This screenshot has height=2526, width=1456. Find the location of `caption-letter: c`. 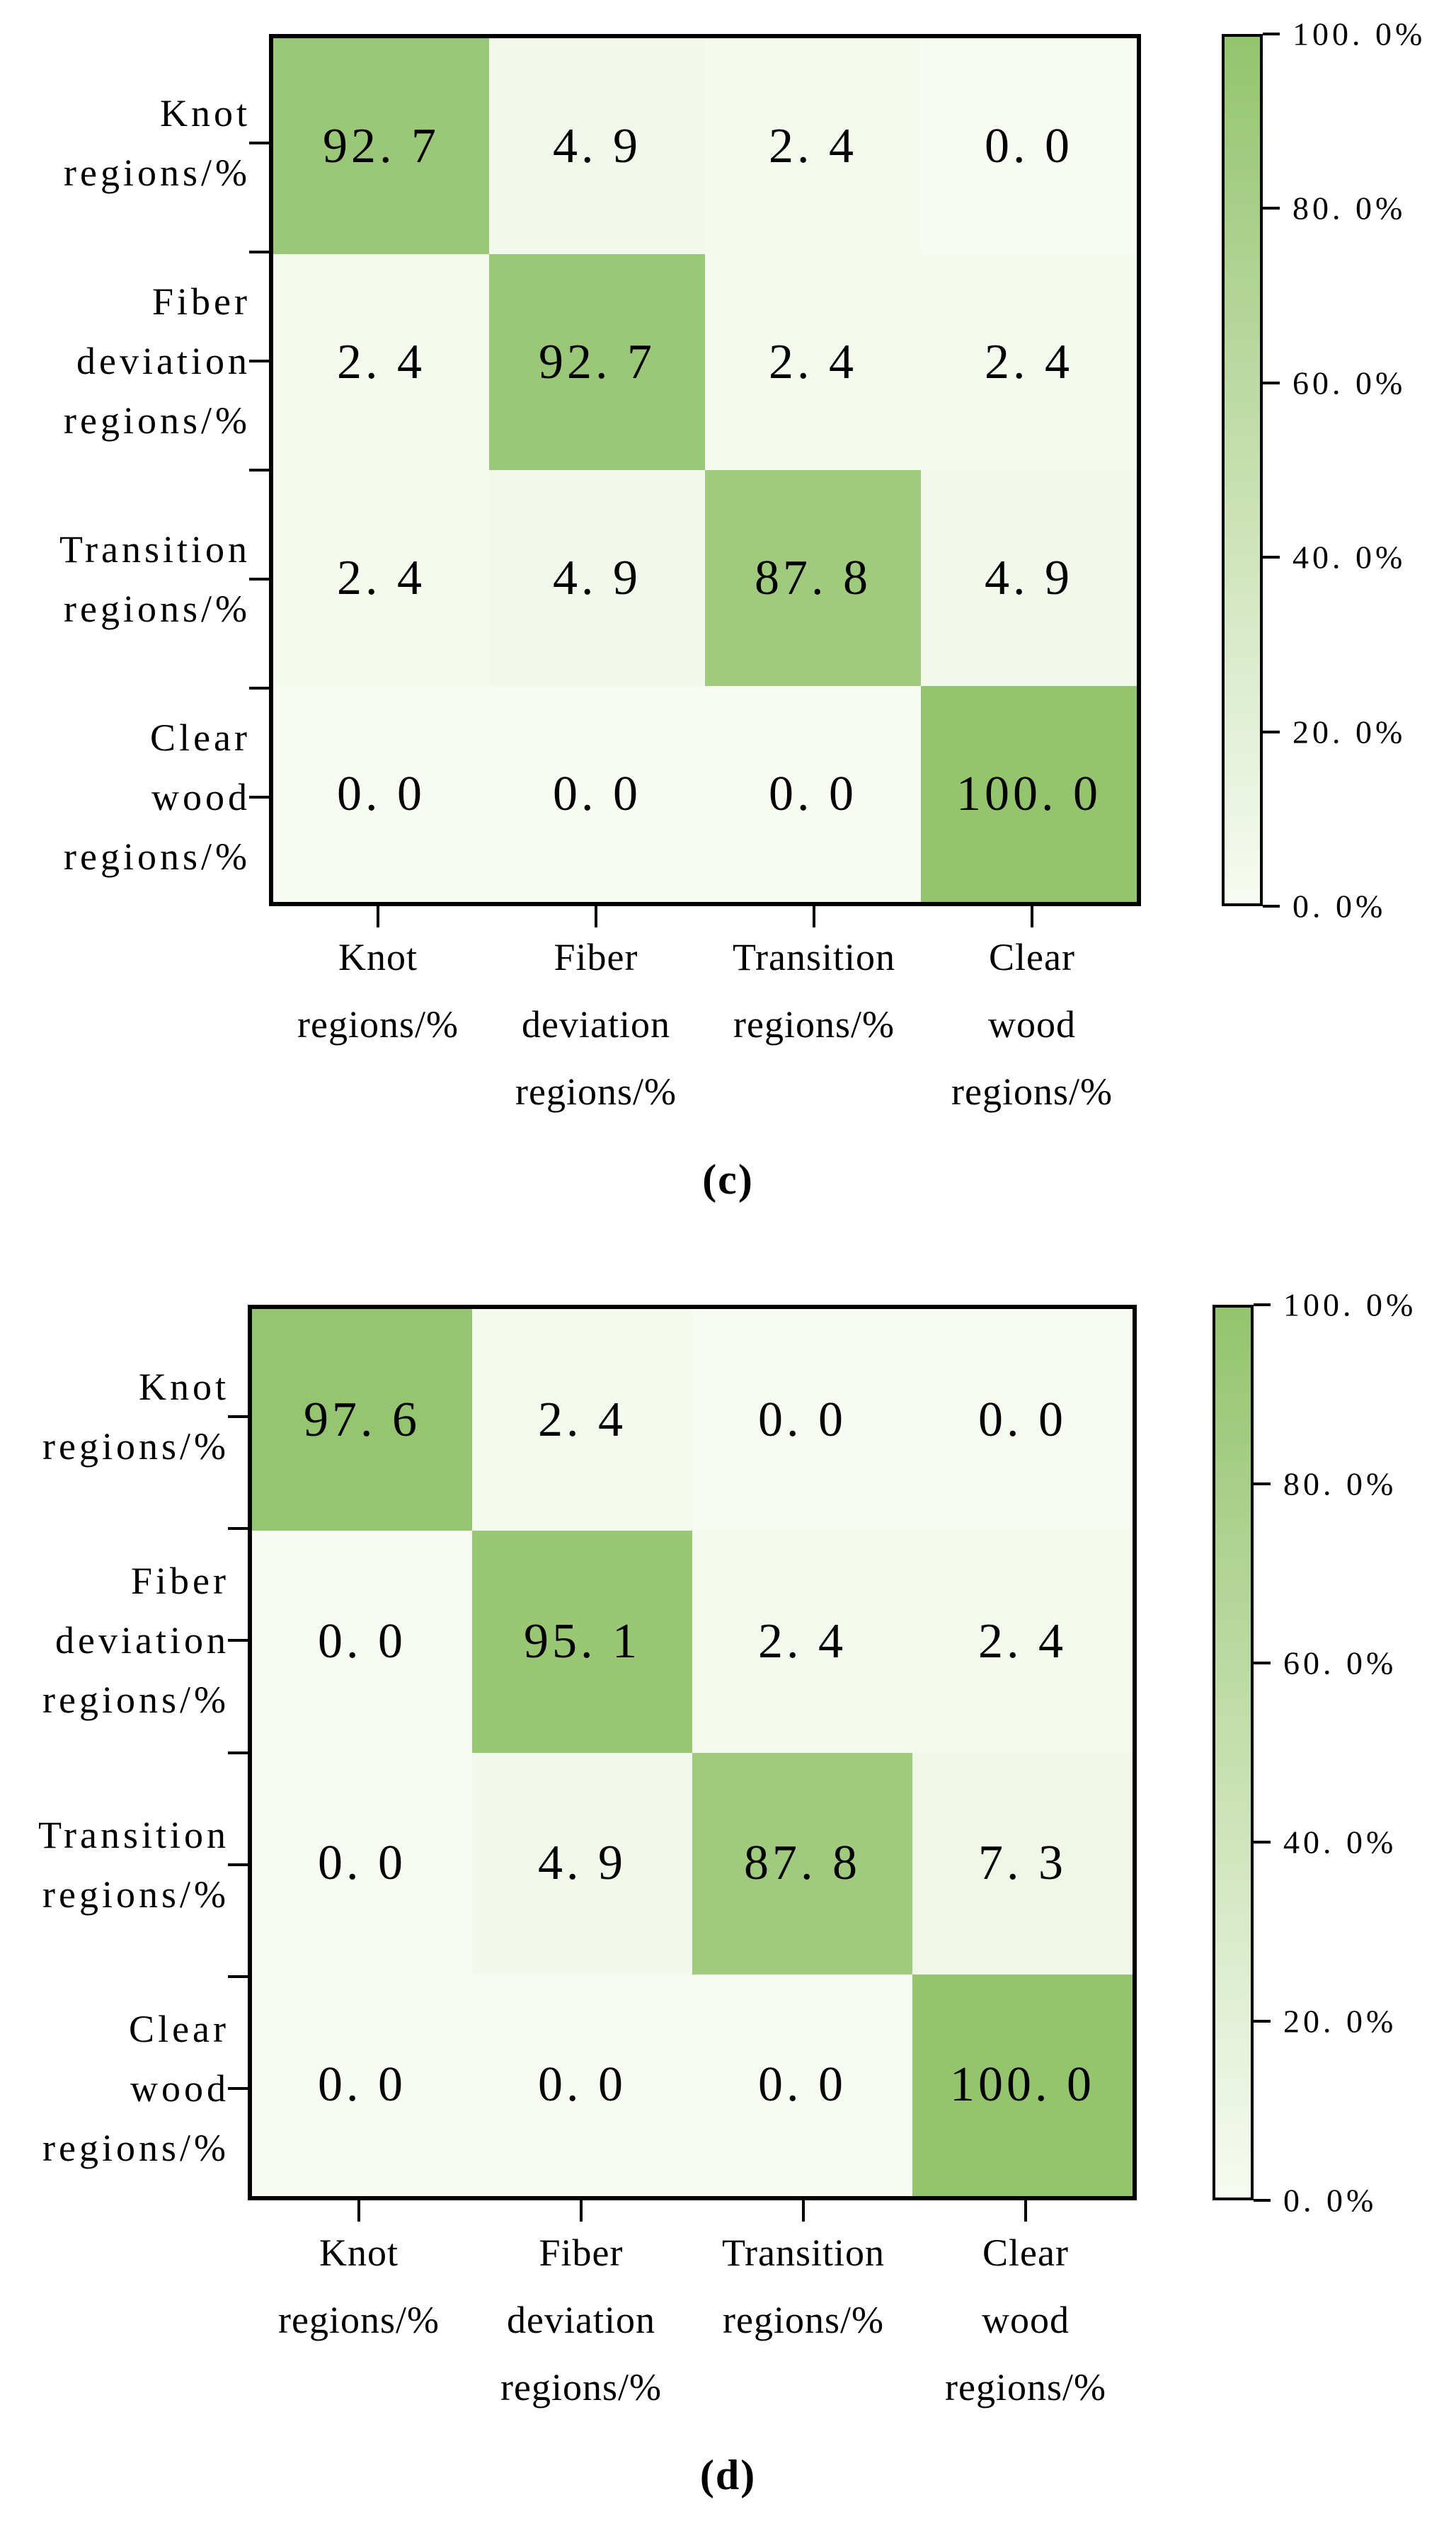

caption-letter: c is located at coordinates (728, 1179).